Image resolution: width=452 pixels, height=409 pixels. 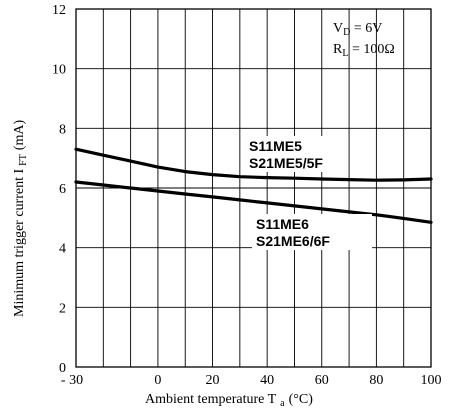 I want to click on x-tick-label: 100, so click(x=431, y=380).